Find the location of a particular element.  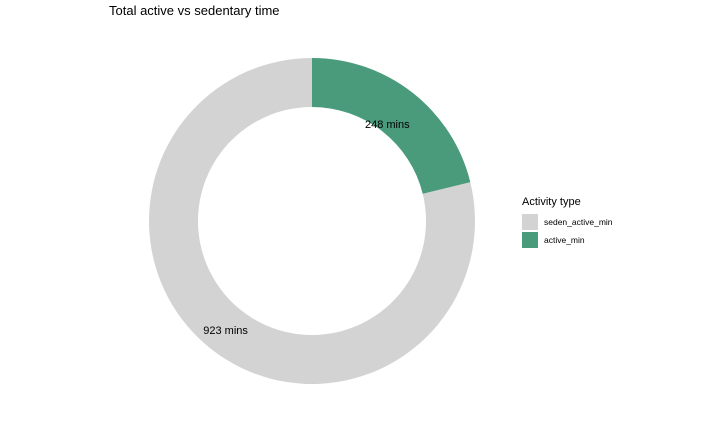

slice-active-min is located at coordinates (391, 126).